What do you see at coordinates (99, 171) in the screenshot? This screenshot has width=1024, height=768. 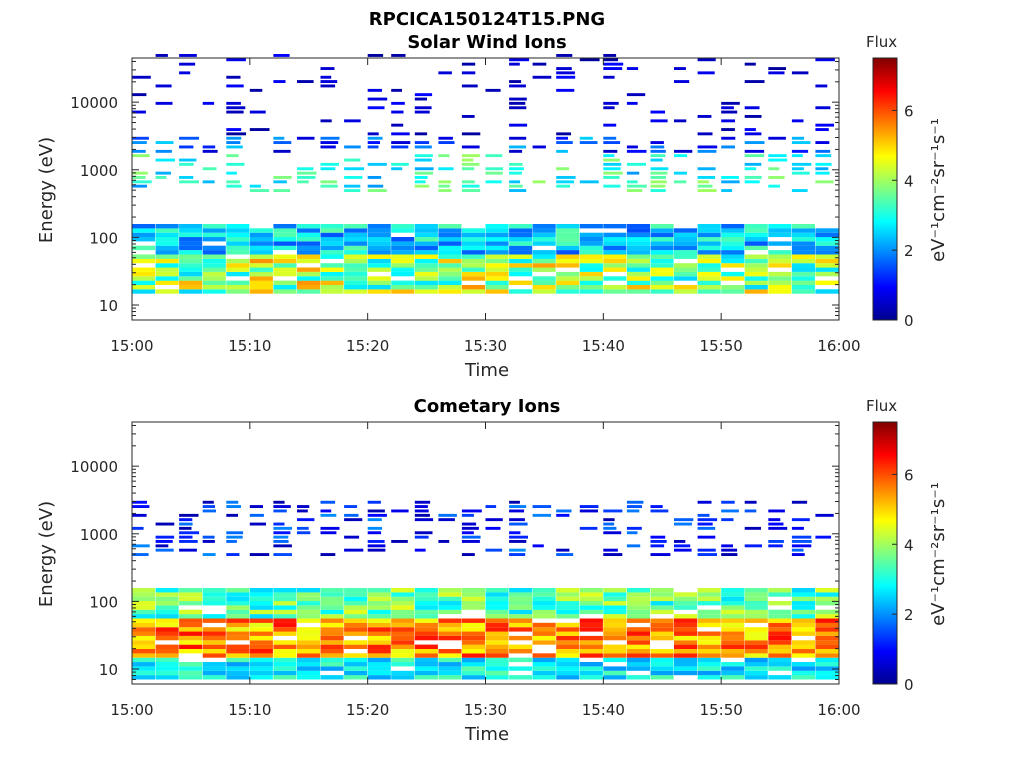 I see `y-tick-label: 1000` at bounding box center [99, 171].